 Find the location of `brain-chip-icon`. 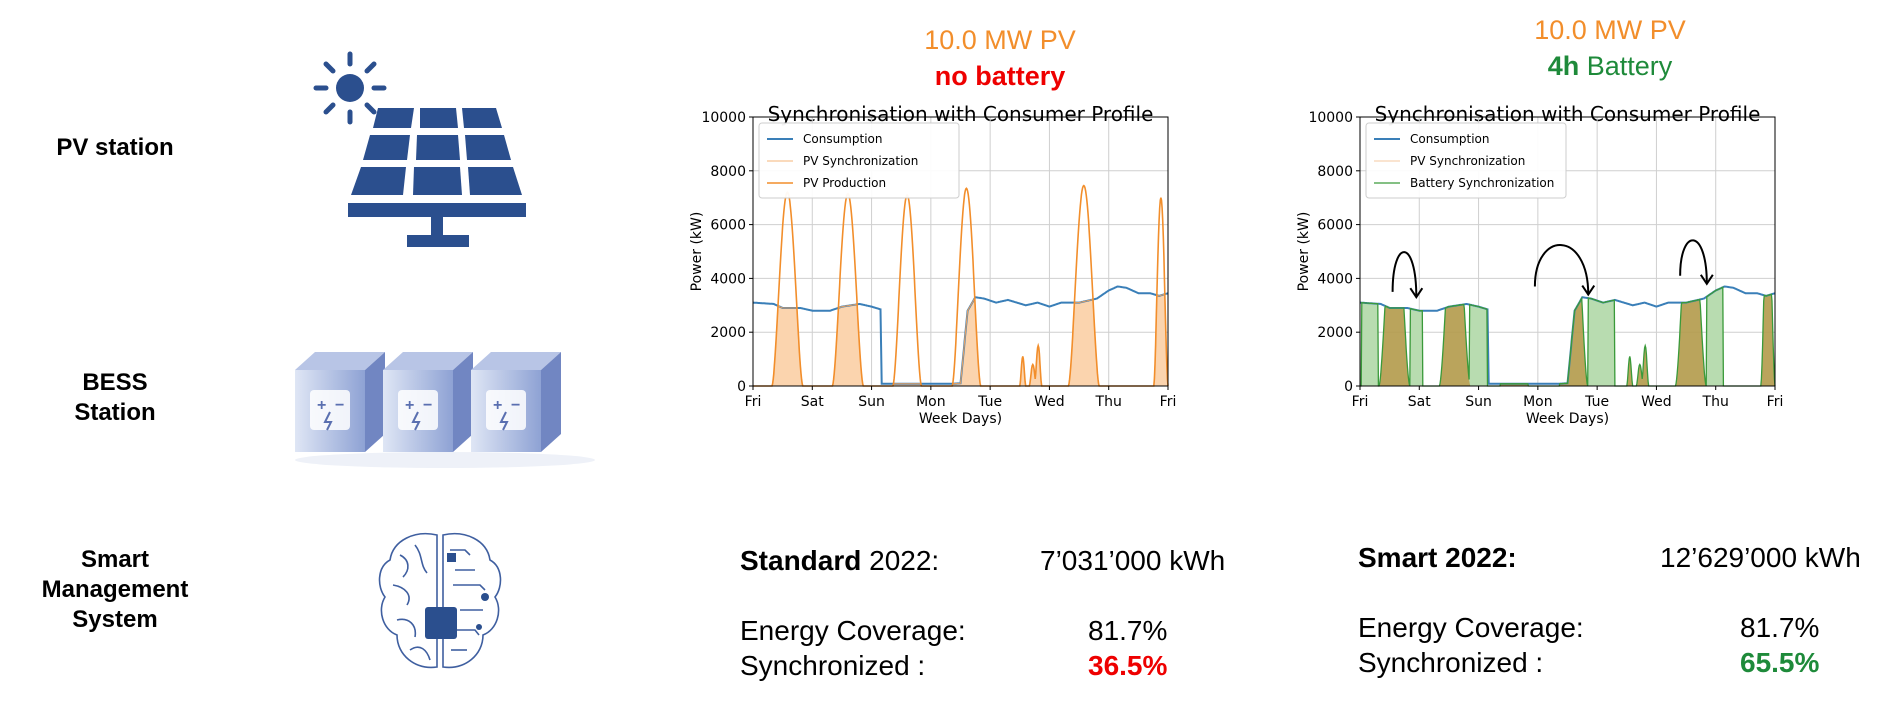

brain-chip-icon is located at coordinates (440, 601).